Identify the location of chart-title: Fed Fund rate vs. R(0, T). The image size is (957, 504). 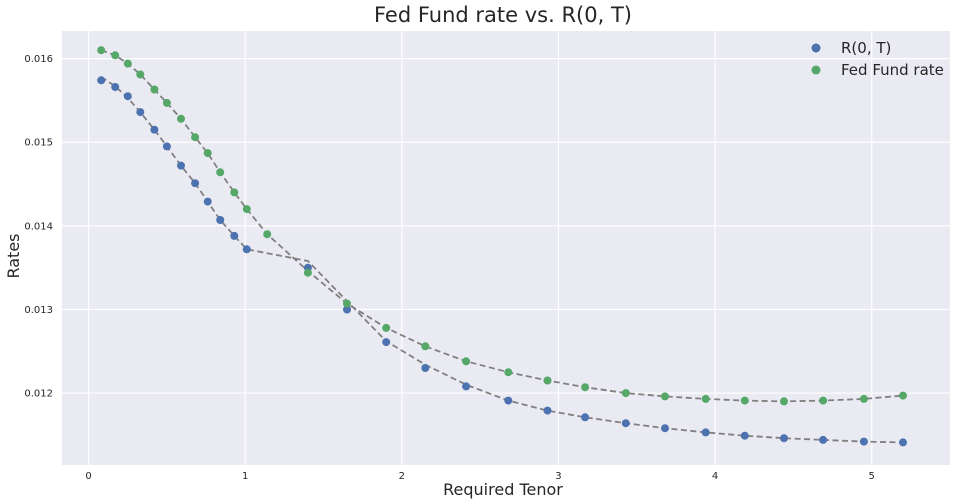
(503, 15).